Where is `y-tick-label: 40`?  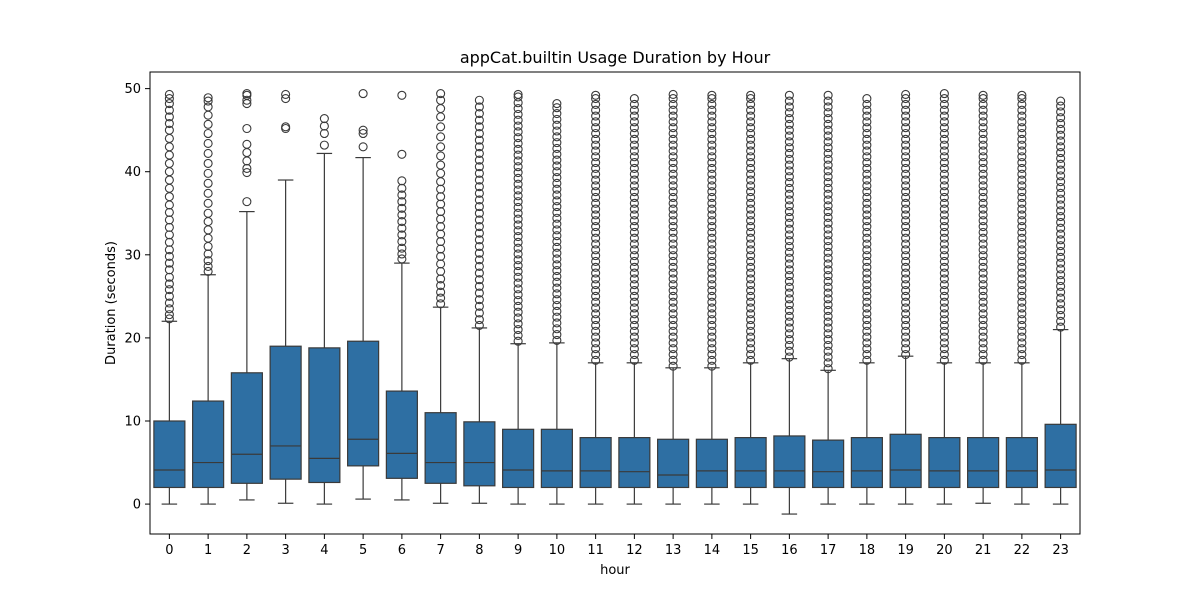
y-tick-label: 40 is located at coordinates (132, 172).